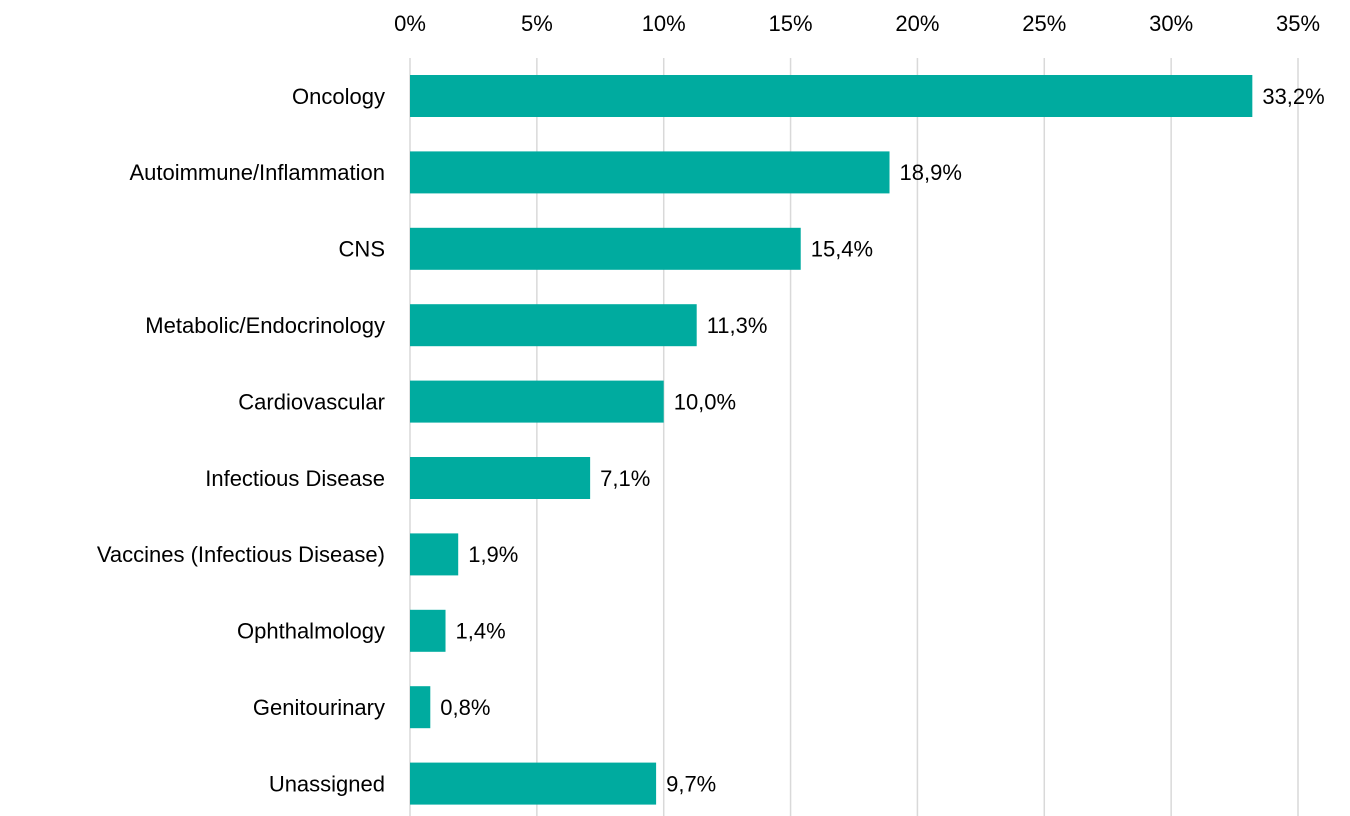  Describe the element at coordinates (537, 23) in the screenshot. I see `x-tick-label: 5%` at that location.